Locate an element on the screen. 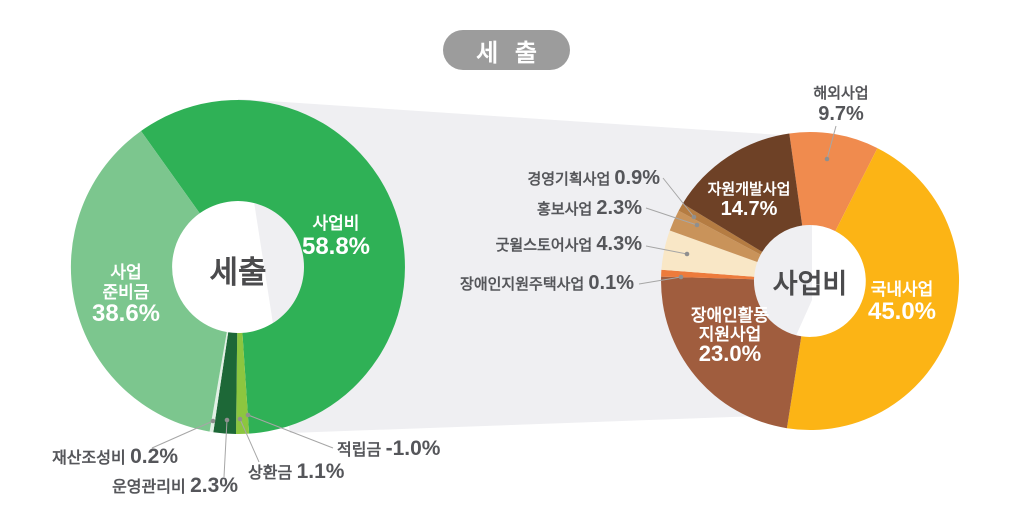 This screenshot has width=1020, height=521. leader-dot-경영기획사업 is located at coordinates (694, 217).